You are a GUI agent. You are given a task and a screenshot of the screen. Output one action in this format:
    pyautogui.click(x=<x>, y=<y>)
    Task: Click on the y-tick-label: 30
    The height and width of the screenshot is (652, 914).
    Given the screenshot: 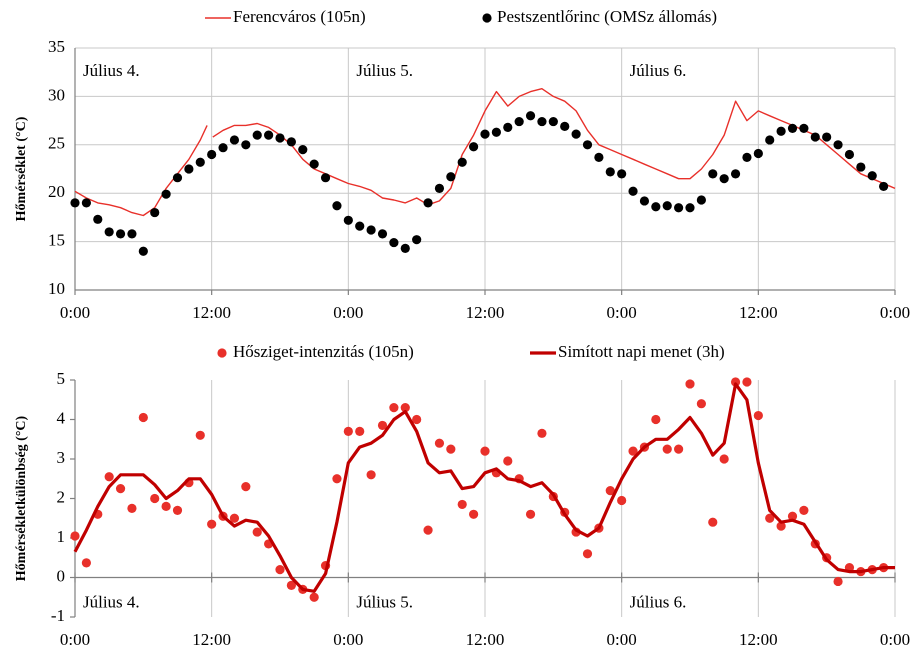 What is the action you would take?
    pyautogui.click(x=56, y=94)
    